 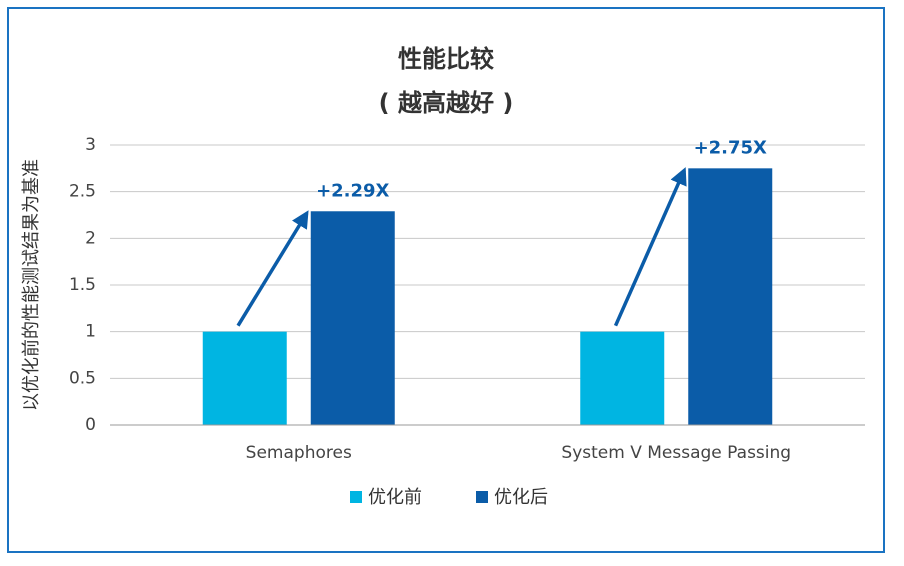 What do you see at coordinates (90, 332) in the screenshot?
I see `y-tick-label: 1` at bounding box center [90, 332].